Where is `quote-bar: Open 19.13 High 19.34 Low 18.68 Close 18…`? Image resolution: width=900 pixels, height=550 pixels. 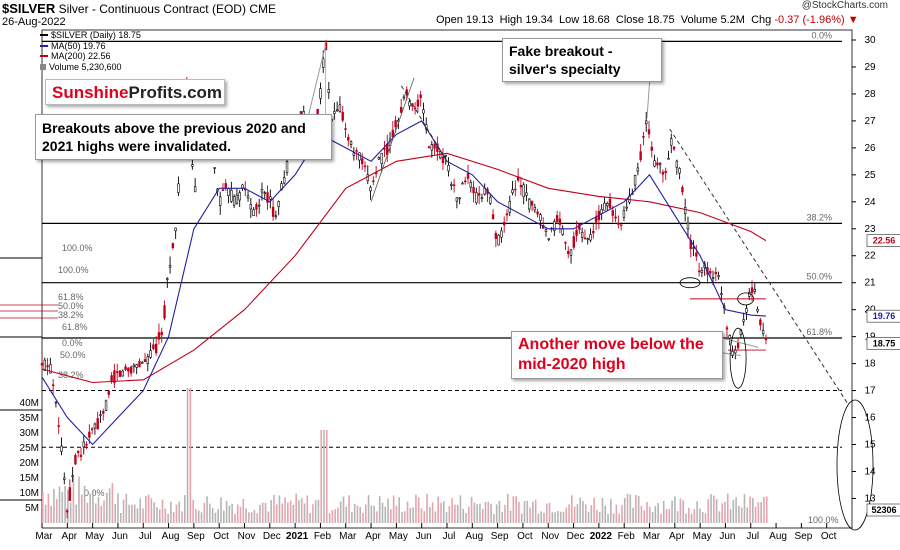
quote-bar: Open 19.13 High 19.34 Low 18.68 Close 18… is located at coordinates (647, 20).